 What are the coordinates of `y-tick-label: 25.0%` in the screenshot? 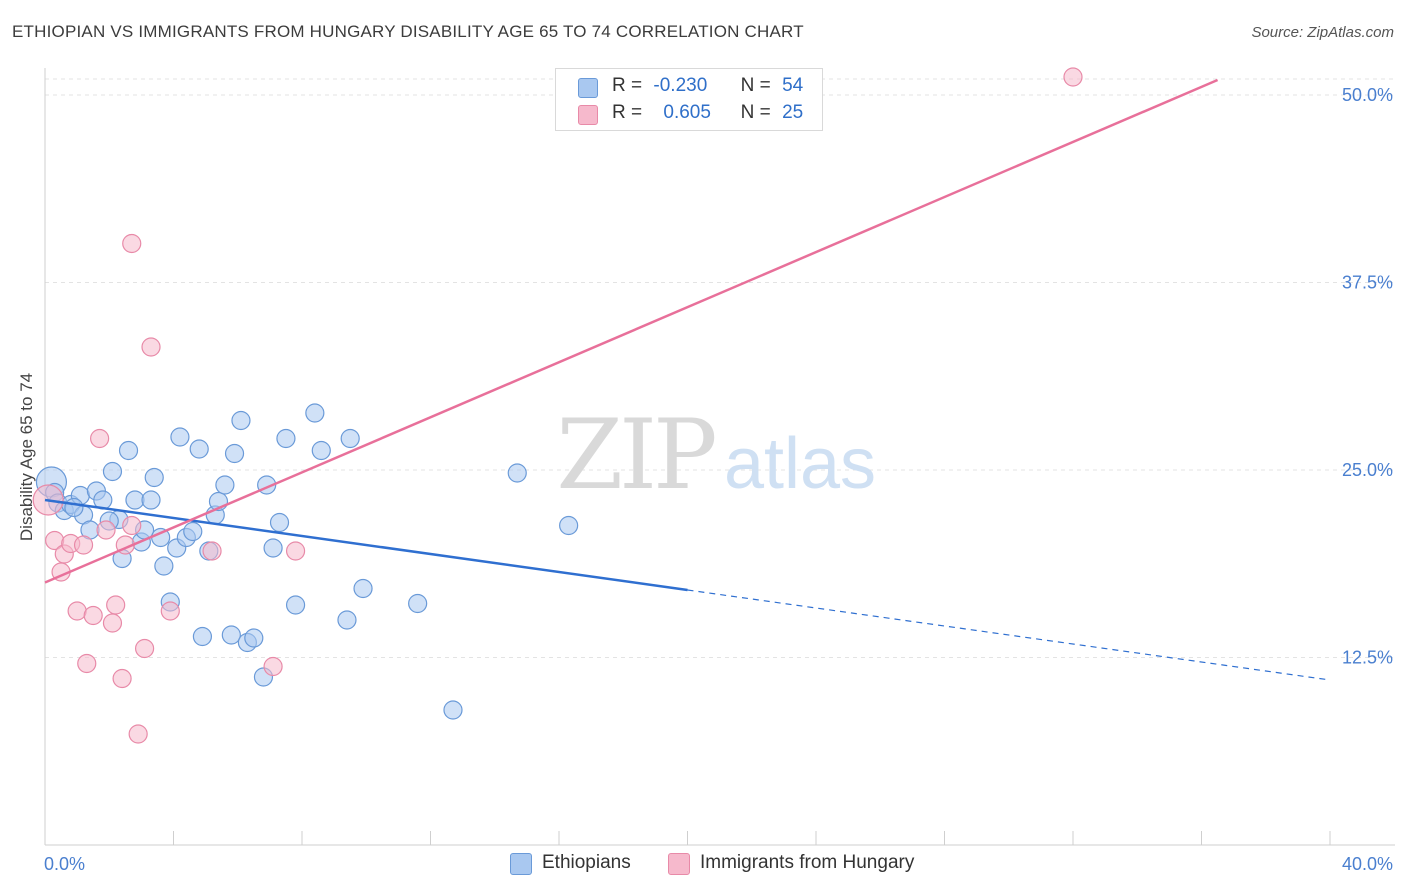 It's located at (1367, 470).